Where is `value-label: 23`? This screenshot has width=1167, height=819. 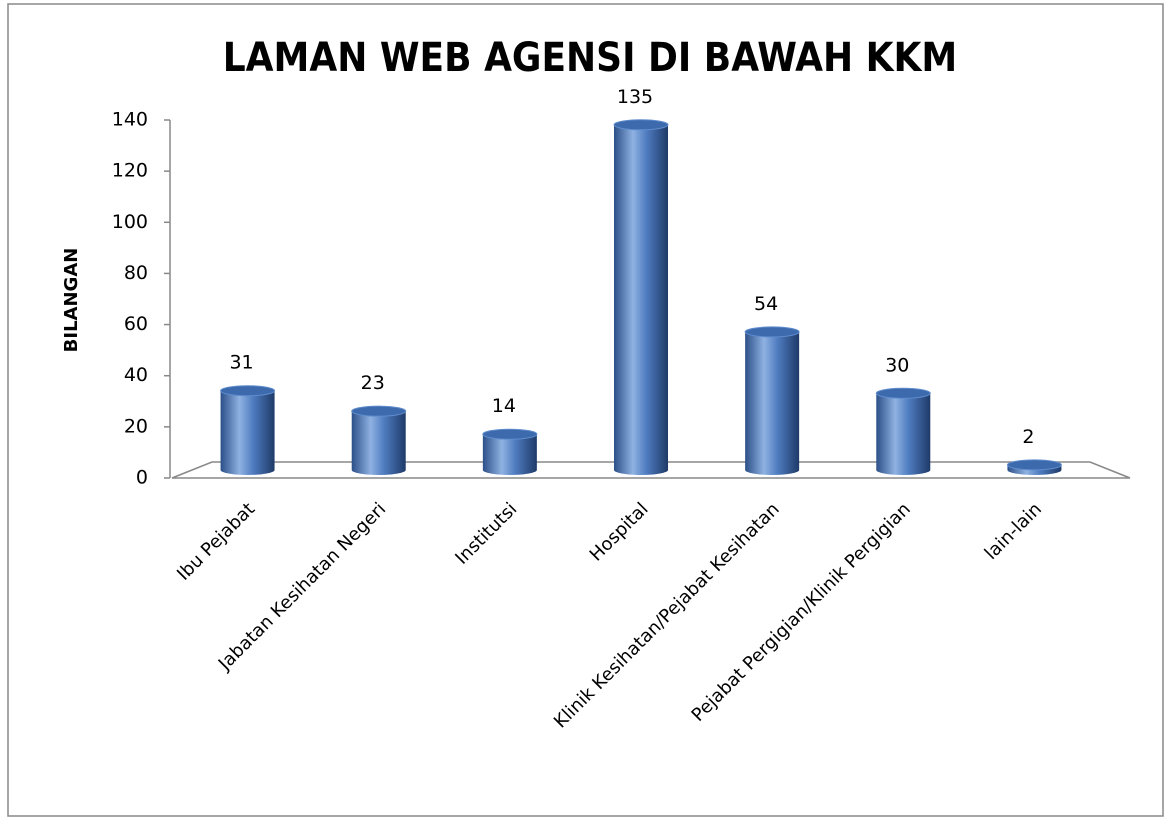
value-label: 23 is located at coordinates (373, 383).